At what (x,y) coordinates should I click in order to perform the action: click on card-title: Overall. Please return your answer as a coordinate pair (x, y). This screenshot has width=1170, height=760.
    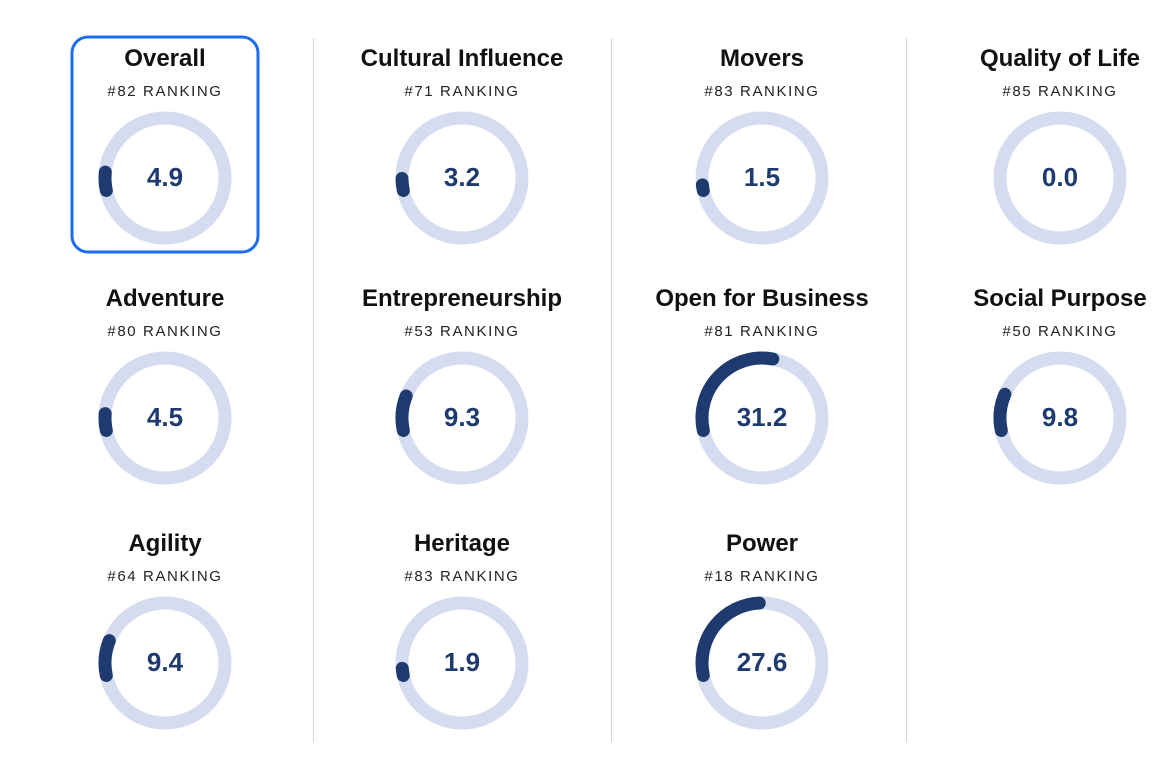
    Looking at the image, I should click on (164, 58).